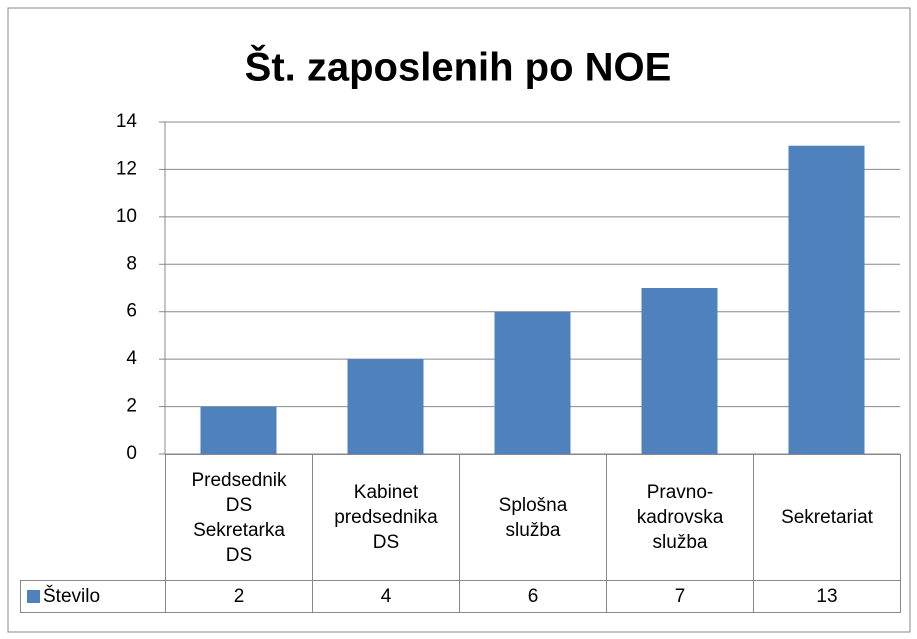 Image resolution: width=917 pixels, height=639 pixels. I want to click on value-cell: 7, so click(680, 596).